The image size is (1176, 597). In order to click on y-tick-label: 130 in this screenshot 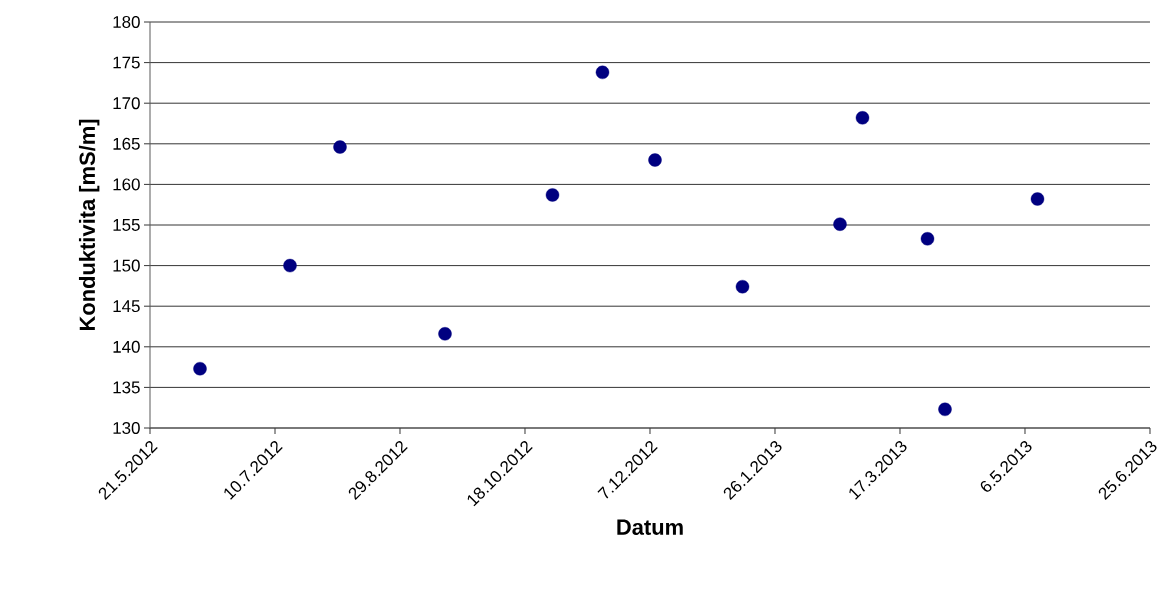, I will do `click(126, 428)`.